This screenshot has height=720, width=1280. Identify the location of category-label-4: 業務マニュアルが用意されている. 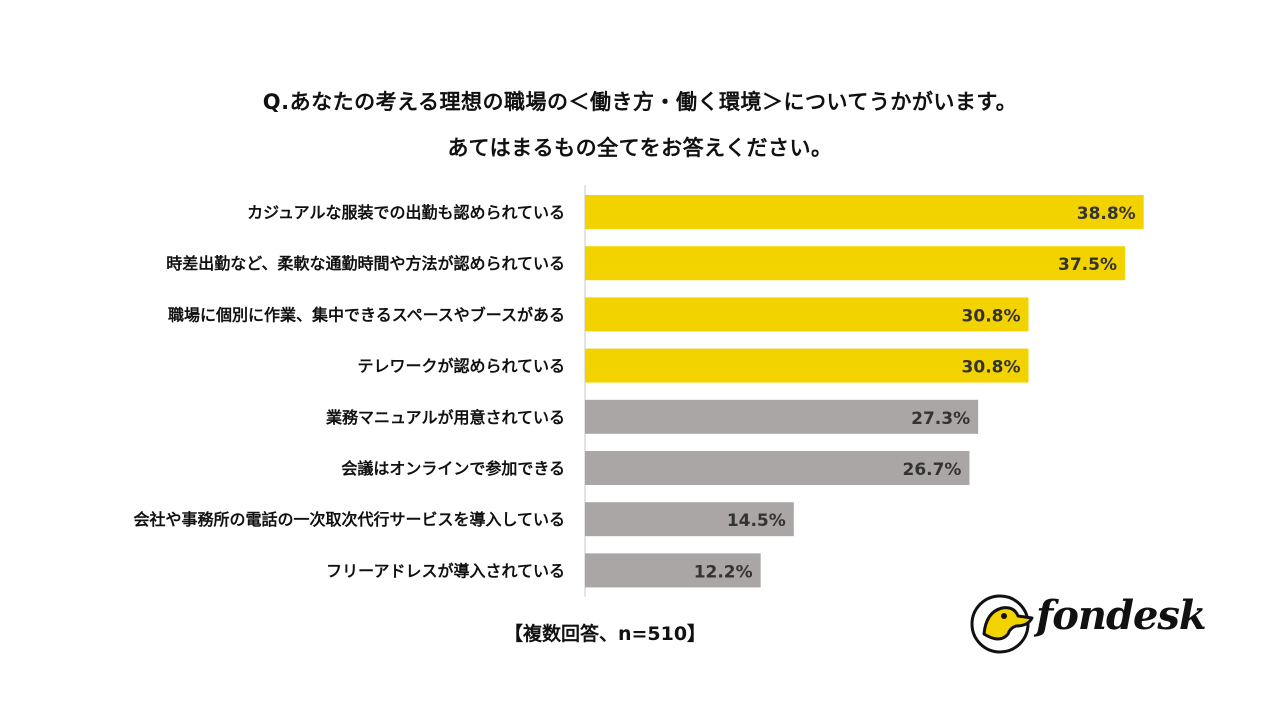
(445, 417).